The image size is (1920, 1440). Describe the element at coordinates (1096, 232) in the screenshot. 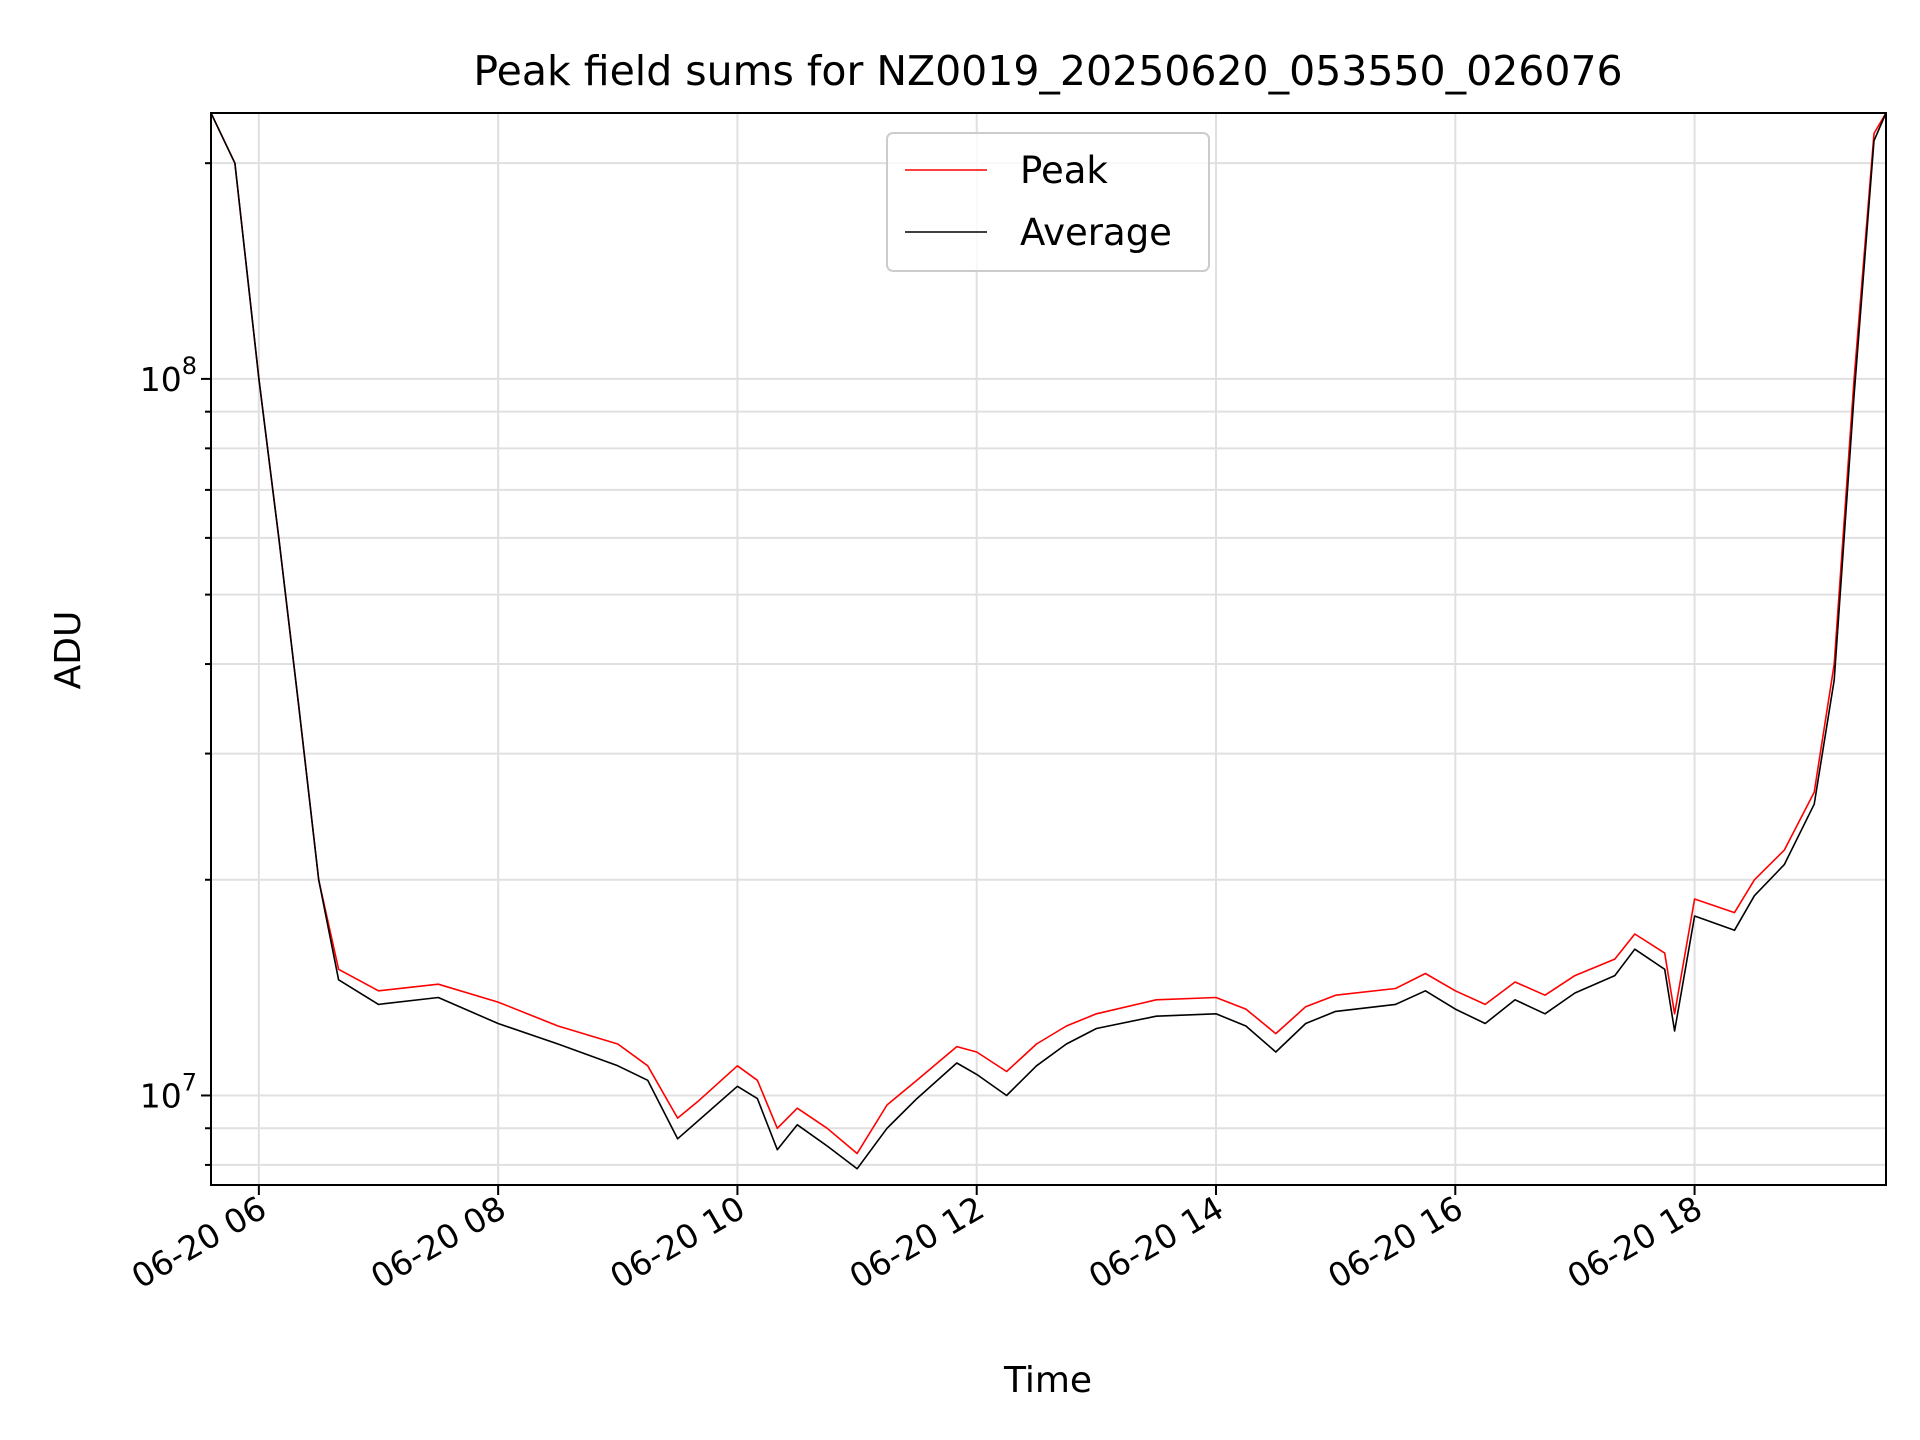

I see `legend-label-average: Average` at that location.